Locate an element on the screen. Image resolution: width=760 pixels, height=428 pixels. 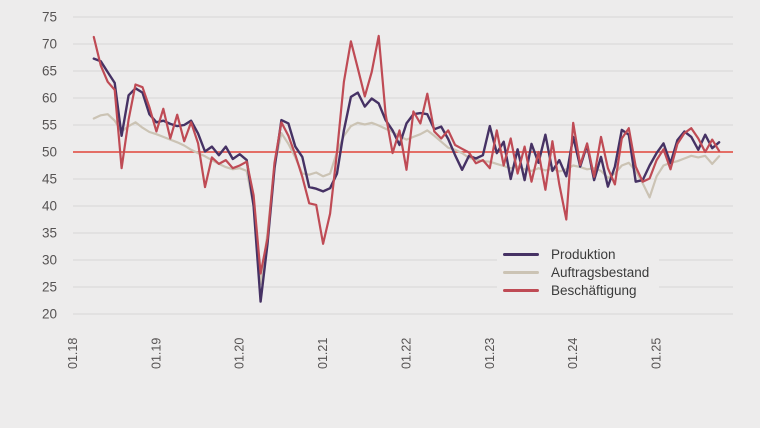
x-tick-label: 01.24 is located at coordinates (573, 353).